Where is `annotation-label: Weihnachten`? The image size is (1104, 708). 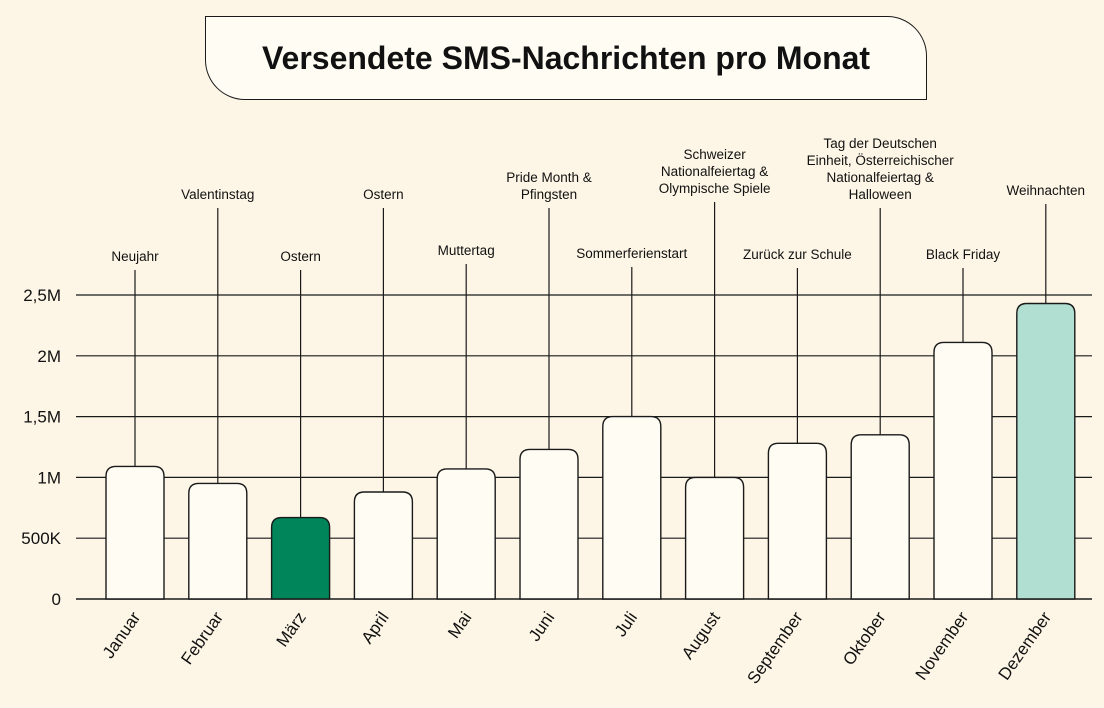
annotation-label: Weihnachten is located at coordinates (1046, 190).